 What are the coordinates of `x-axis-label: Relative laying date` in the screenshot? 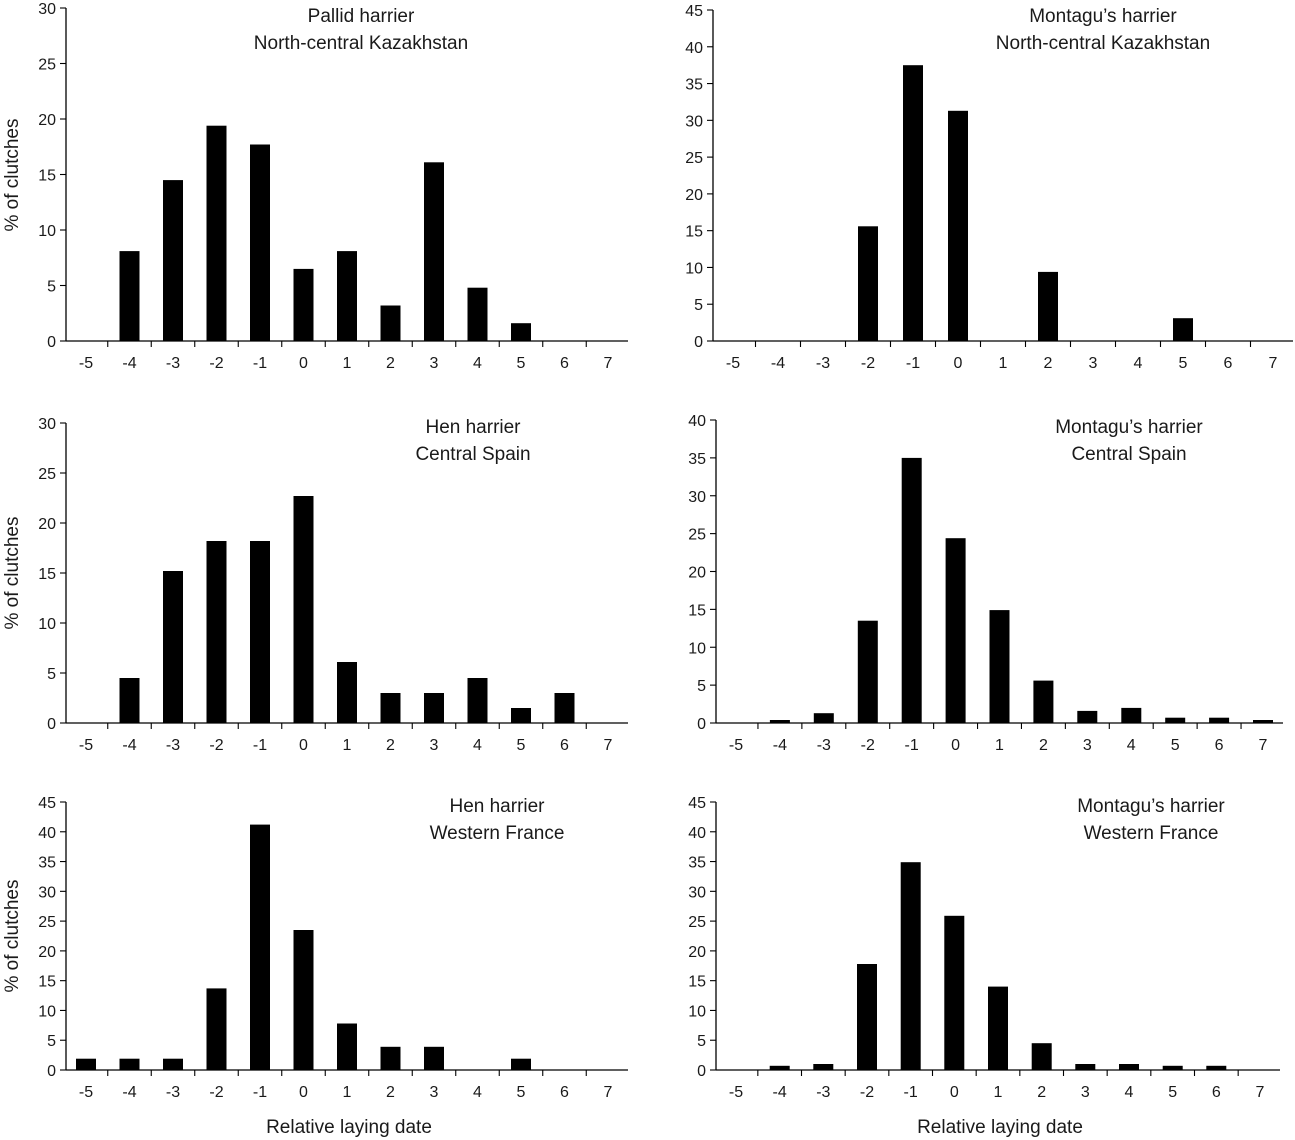 It's located at (349, 1127).